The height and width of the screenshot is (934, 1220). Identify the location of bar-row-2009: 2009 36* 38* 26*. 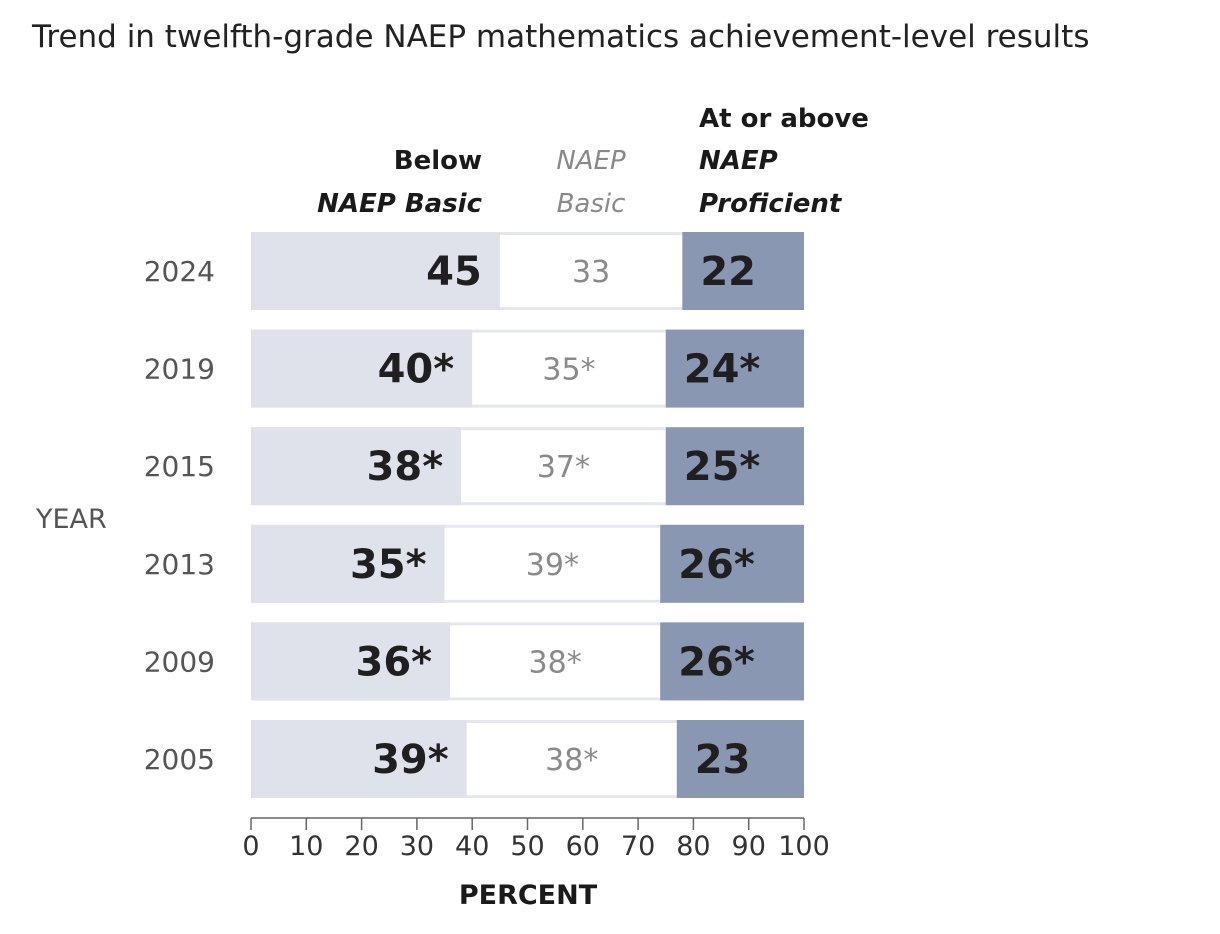
(474, 661).